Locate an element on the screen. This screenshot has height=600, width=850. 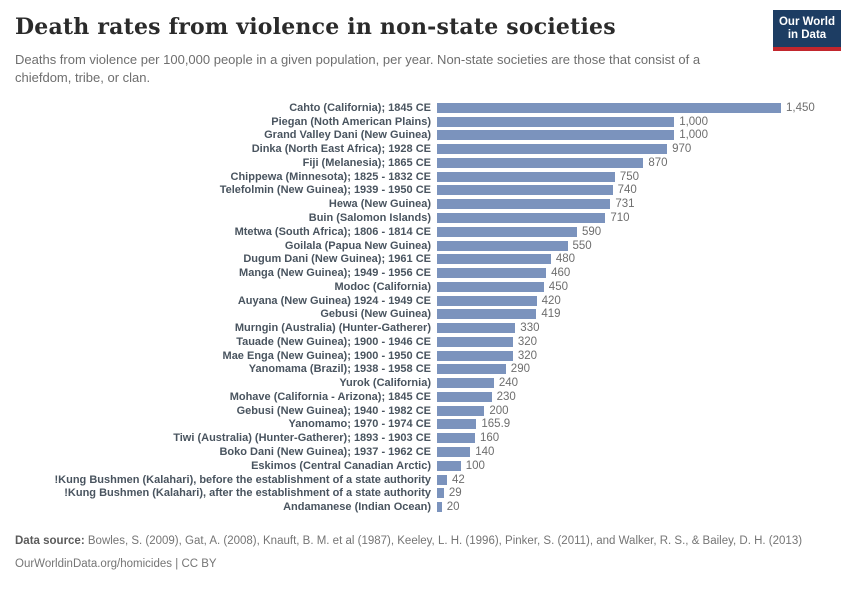
category-label: Hewa (New Guinea) is located at coordinates (379, 204).